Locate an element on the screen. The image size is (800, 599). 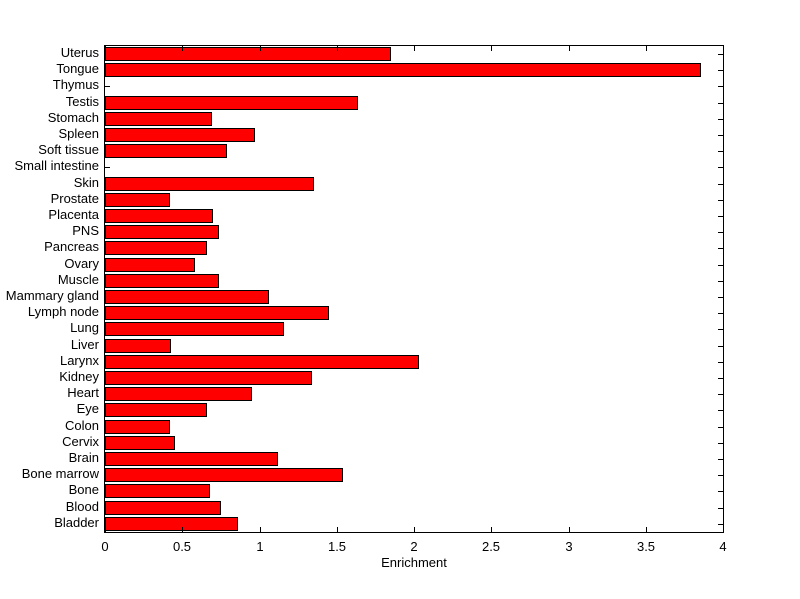
category-label: Ovary is located at coordinates (81, 263).